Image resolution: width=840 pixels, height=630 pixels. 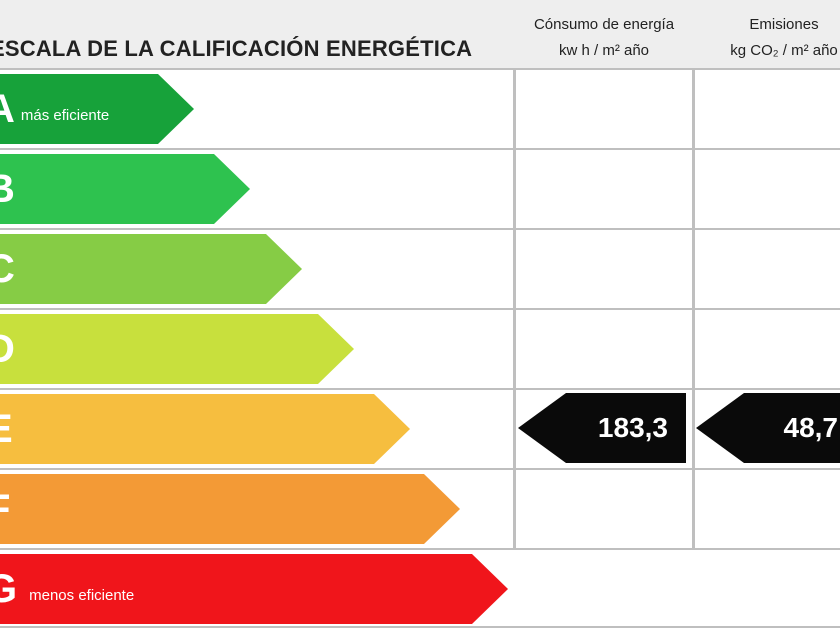 What do you see at coordinates (768, 428) in the screenshot?
I see `co2-value-badge: 48,7` at bounding box center [768, 428].